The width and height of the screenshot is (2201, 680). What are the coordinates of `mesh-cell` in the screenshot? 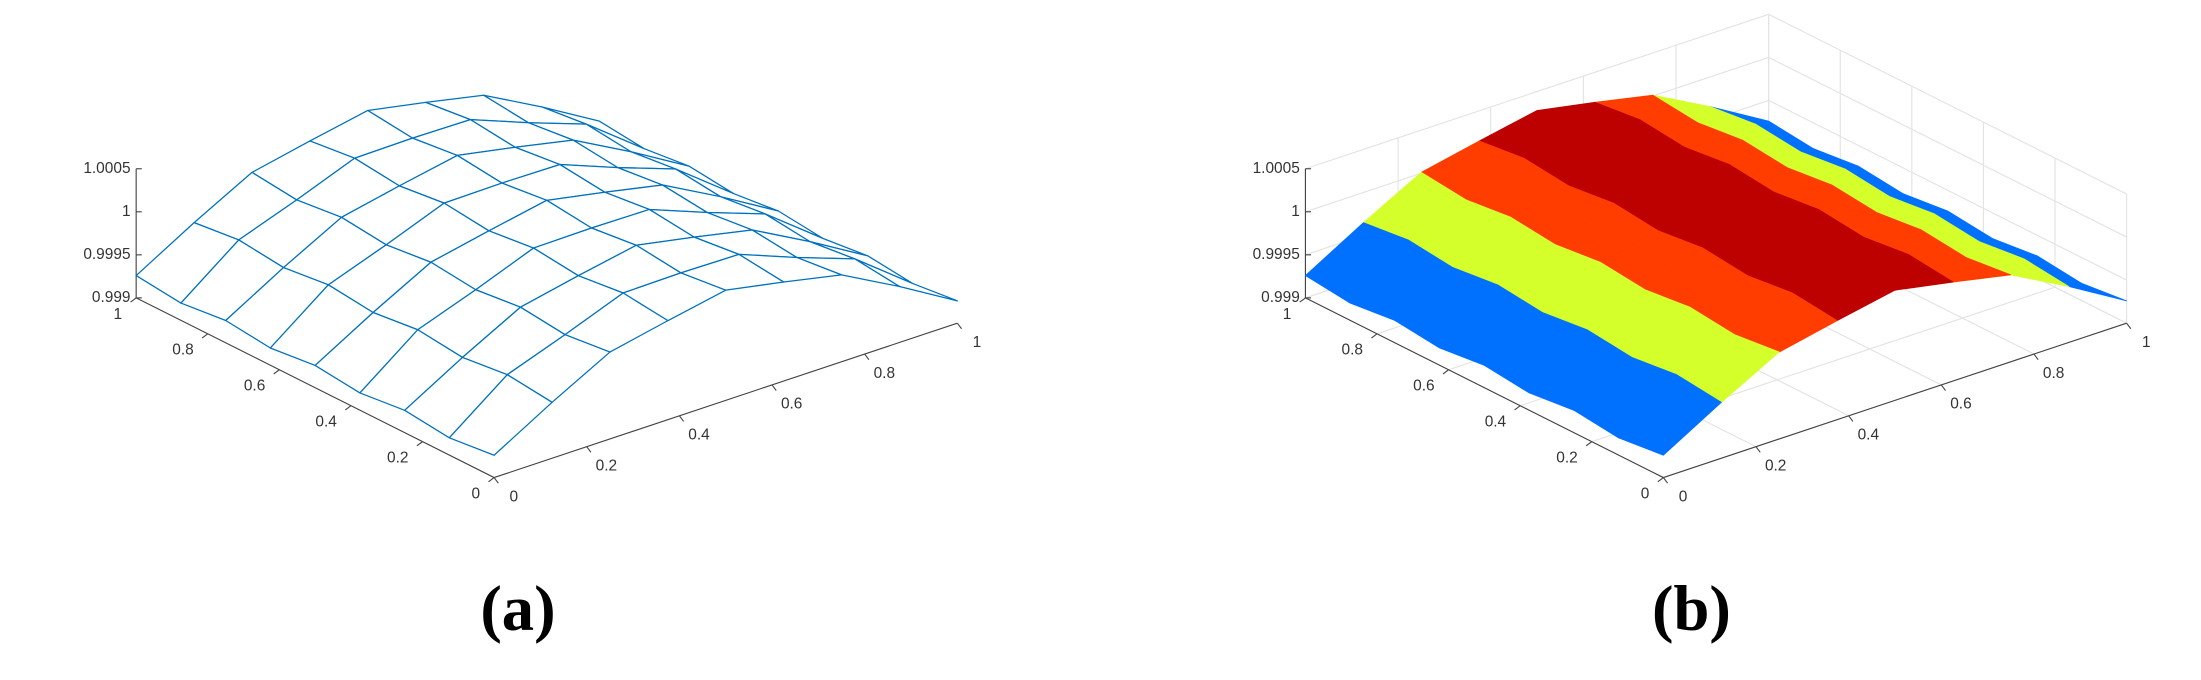 It's located at (500, 415).